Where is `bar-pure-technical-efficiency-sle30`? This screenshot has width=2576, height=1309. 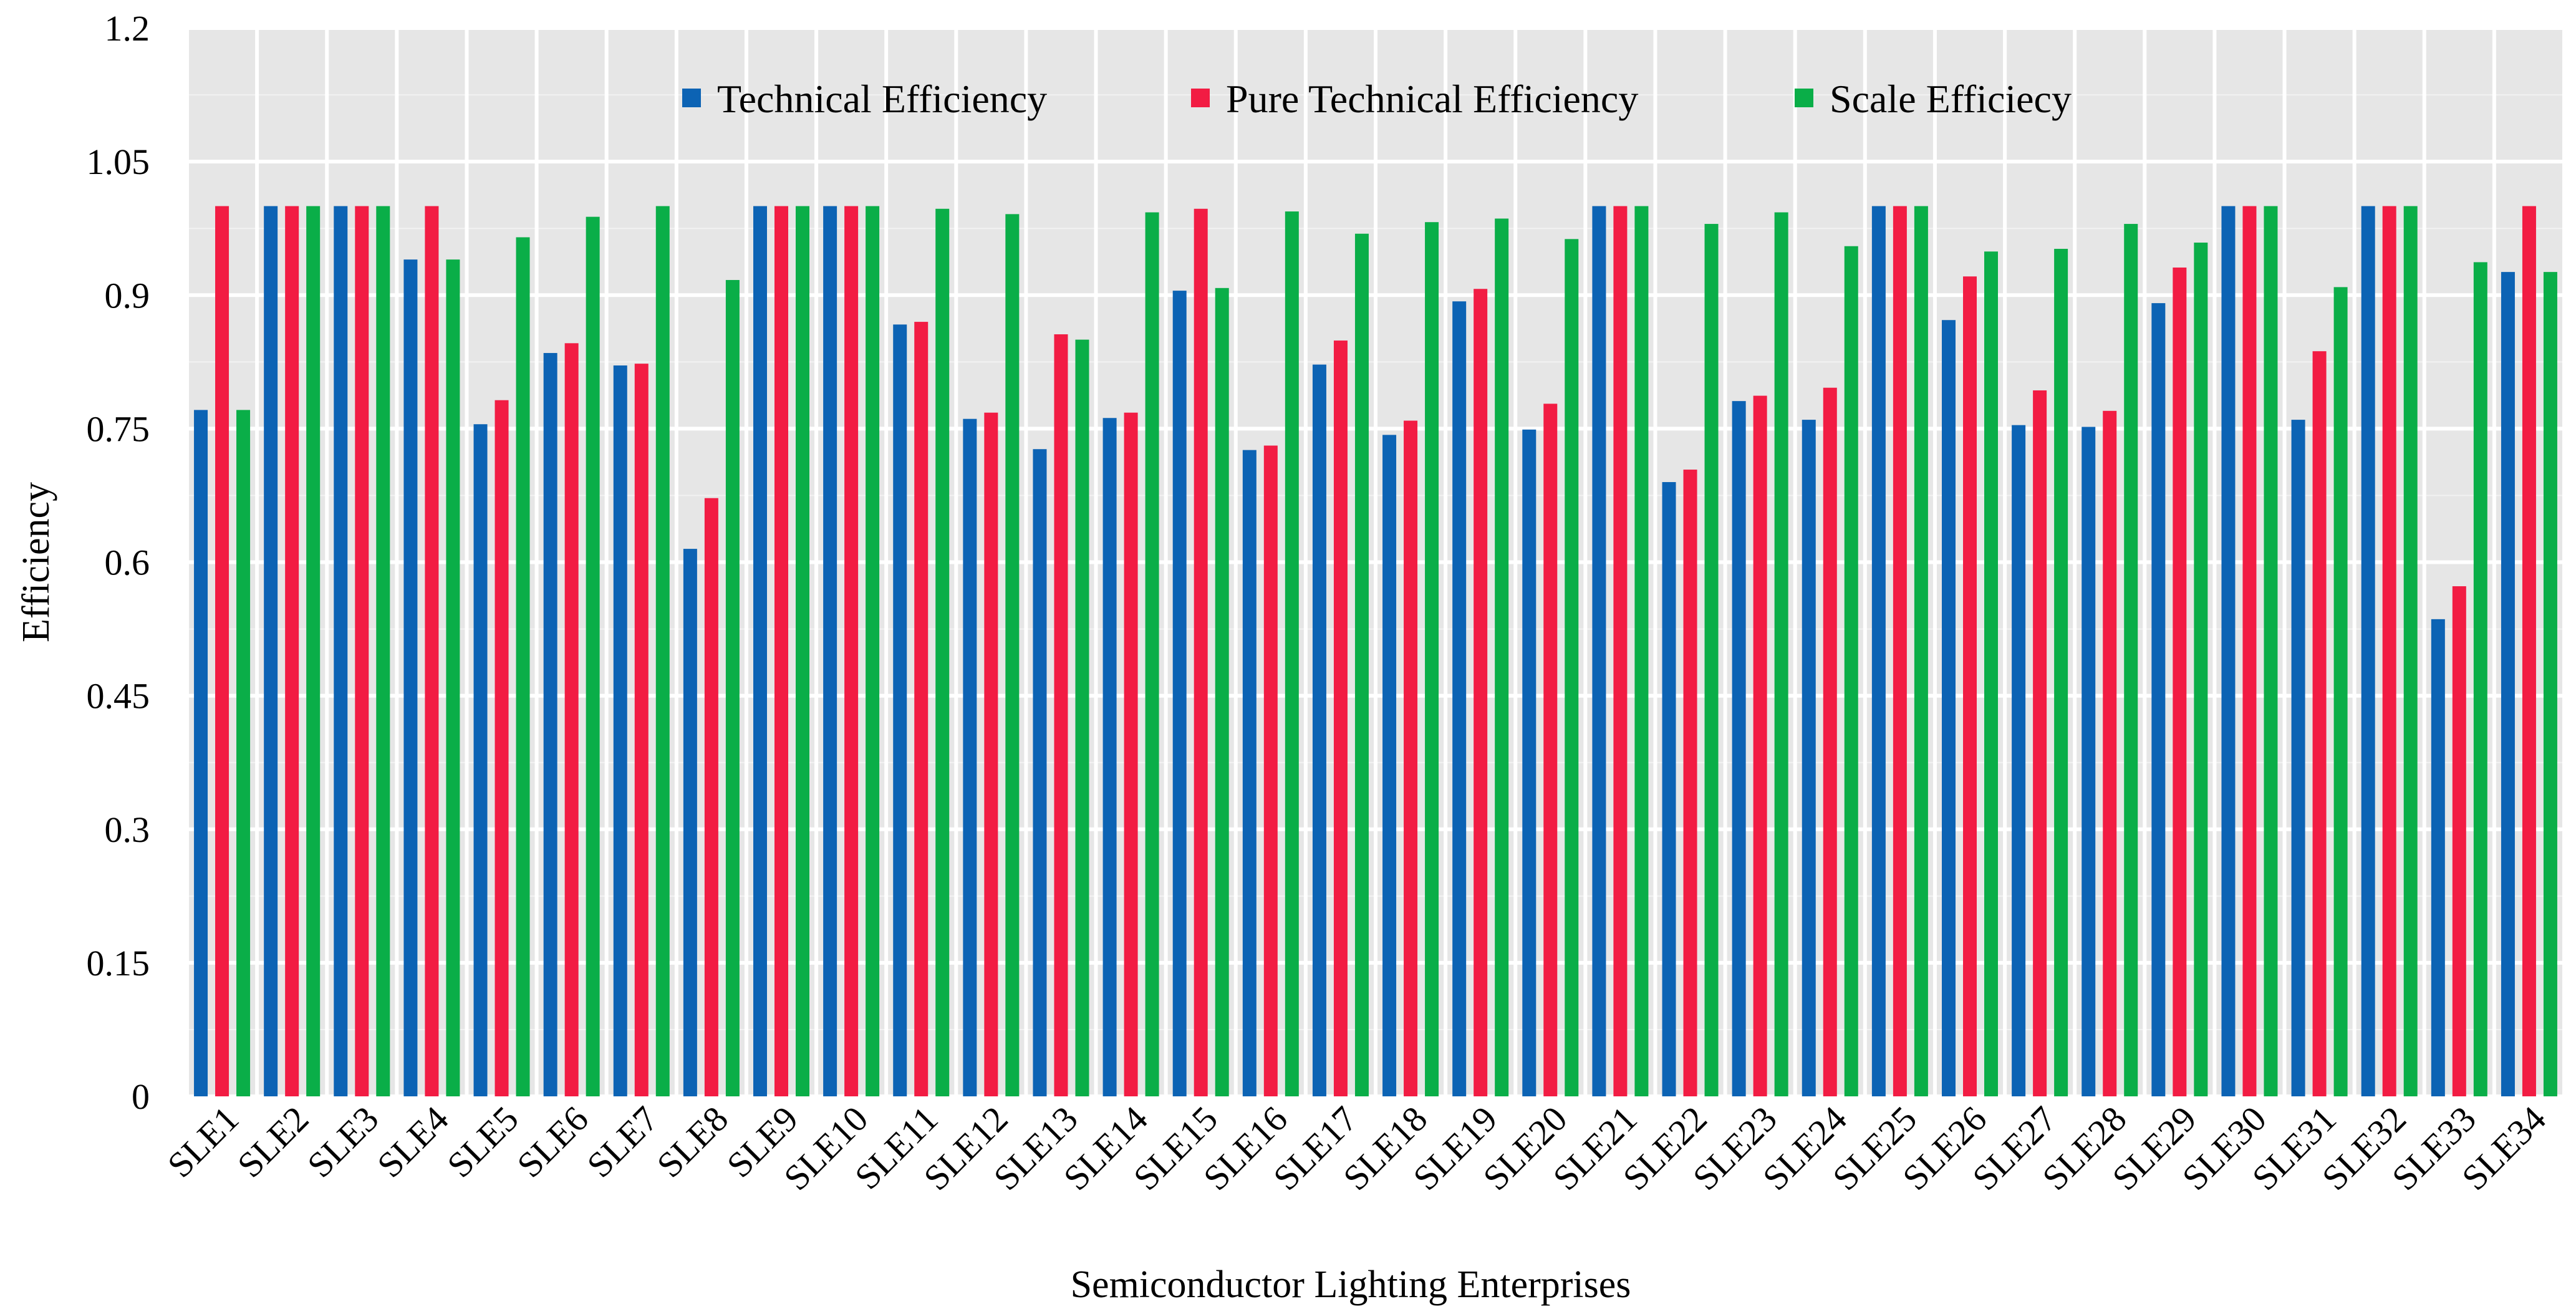
bar-pure-technical-efficiency-sle30 is located at coordinates (2249, 651).